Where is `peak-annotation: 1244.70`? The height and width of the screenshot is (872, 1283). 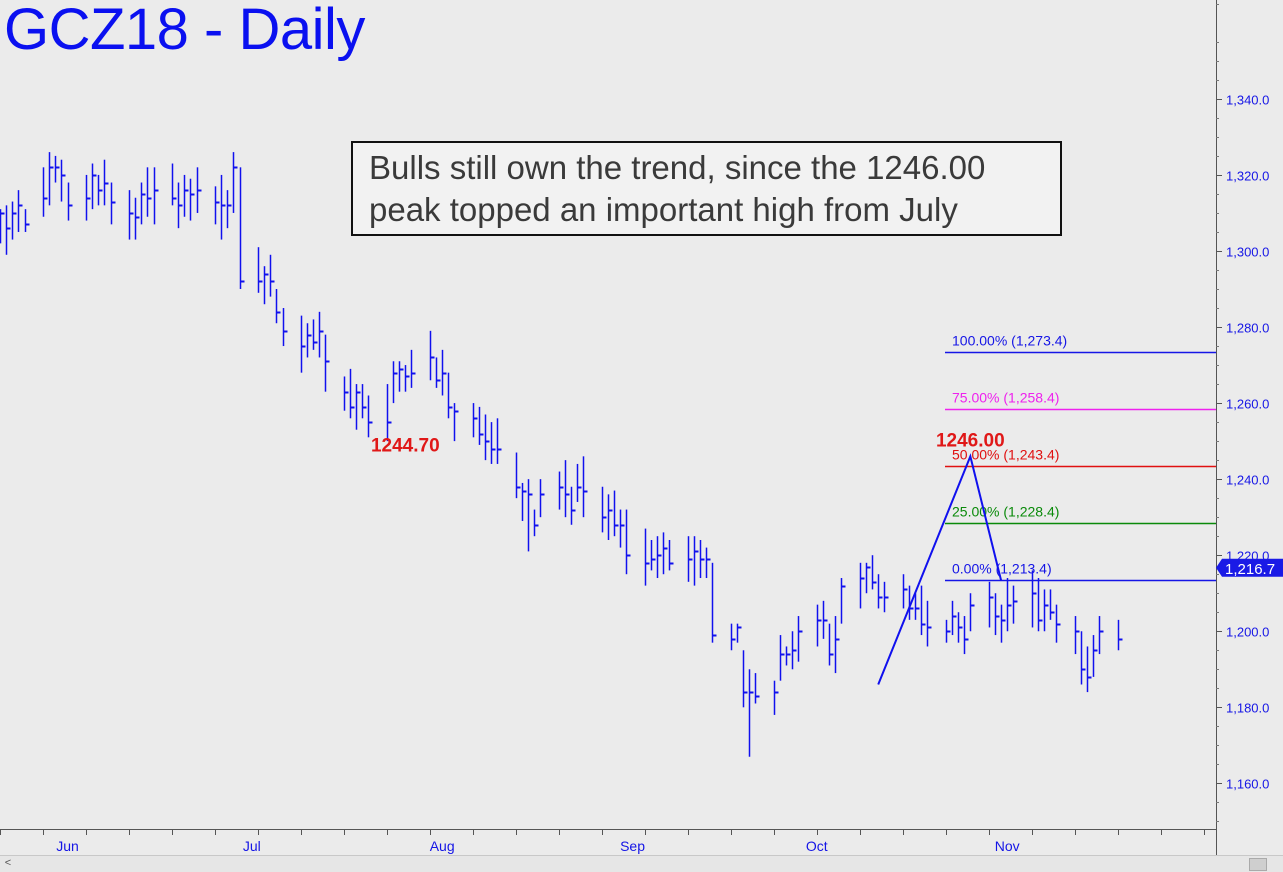 peak-annotation: 1244.70 is located at coordinates (405, 445).